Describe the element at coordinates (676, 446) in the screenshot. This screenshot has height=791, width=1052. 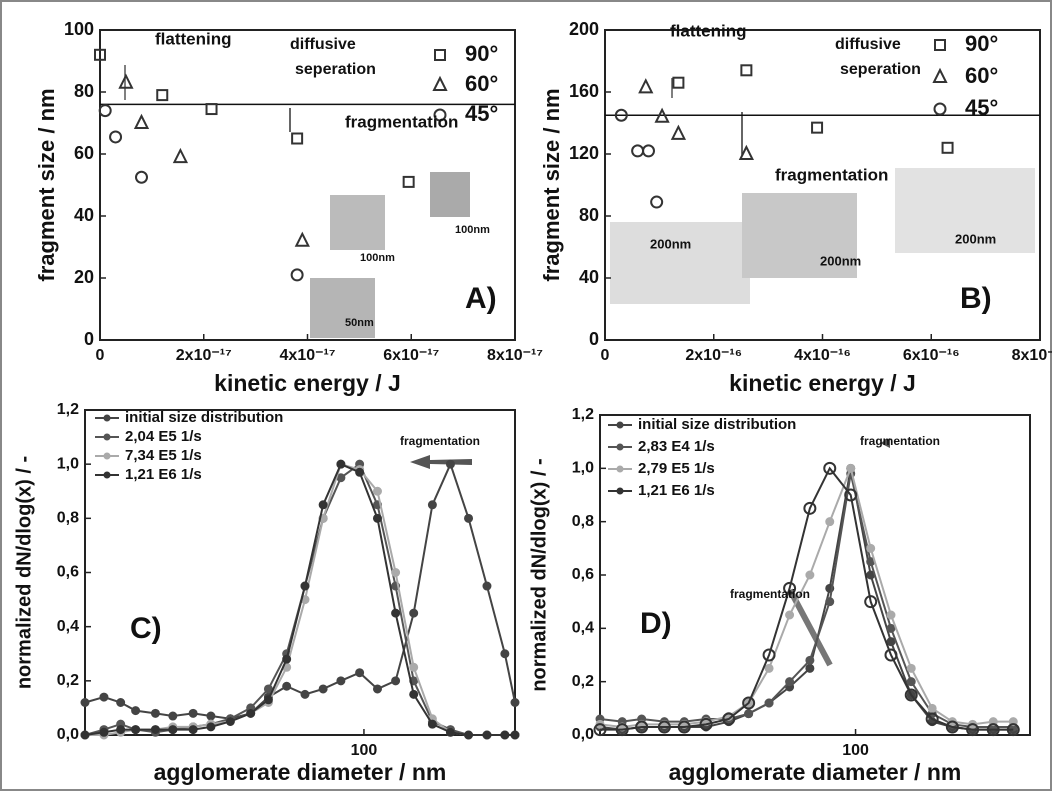
I see `legend-label: 2,83 E4 1/s` at that location.